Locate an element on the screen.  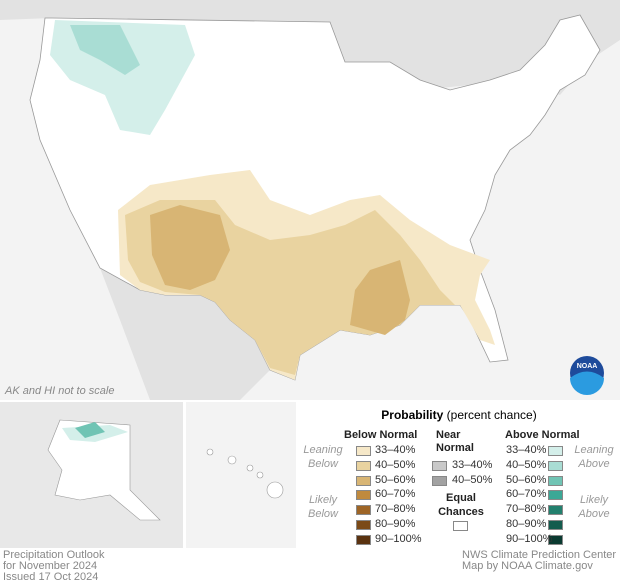
scale-note: AK and HI not to scale is located at coordinates (59, 391).